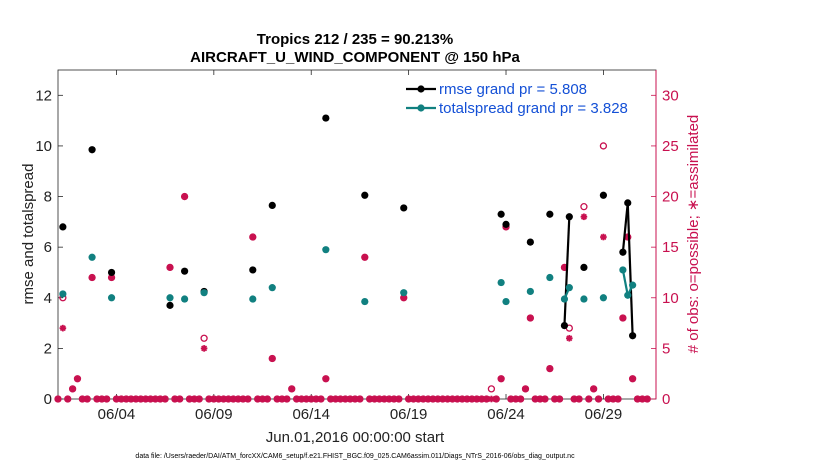 The width and height of the screenshot is (830, 470). Describe the element at coordinates (604, 414) in the screenshot. I see `x-tick-label: 06/29` at that location.